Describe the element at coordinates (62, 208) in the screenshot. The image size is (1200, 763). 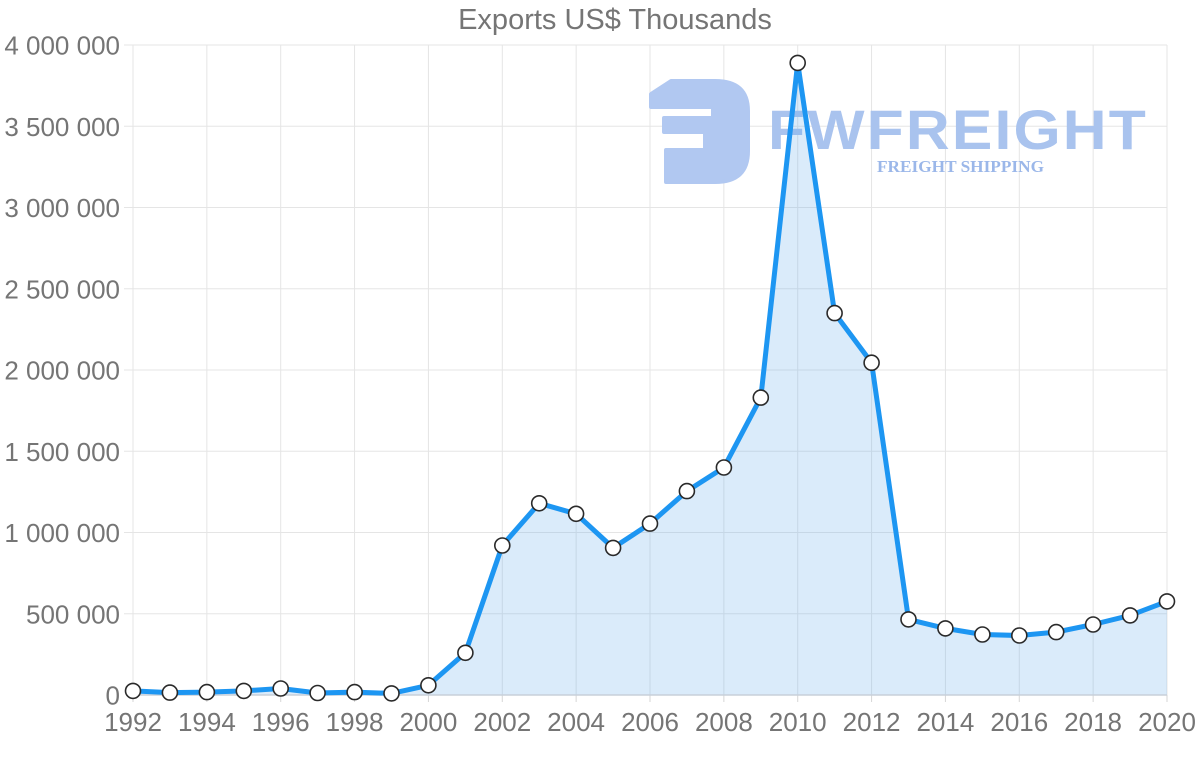
I see `y-axis-label: 3 000 000` at that location.